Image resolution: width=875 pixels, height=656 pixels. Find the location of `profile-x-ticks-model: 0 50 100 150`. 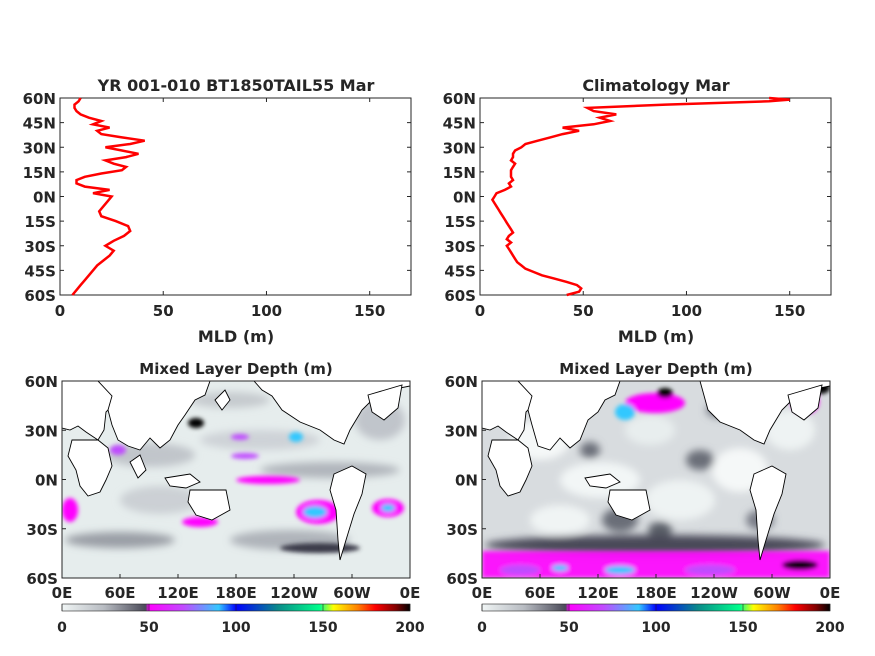

profile-x-ticks-model: 0 50 100 150 is located at coordinates (220, 209).